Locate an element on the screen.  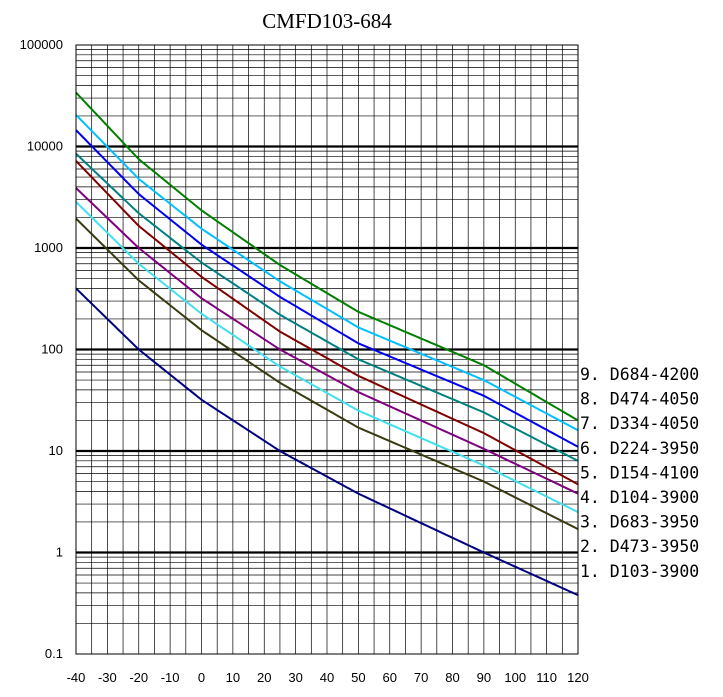
y-tick-label: 100000 is located at coordinates (41, 44).